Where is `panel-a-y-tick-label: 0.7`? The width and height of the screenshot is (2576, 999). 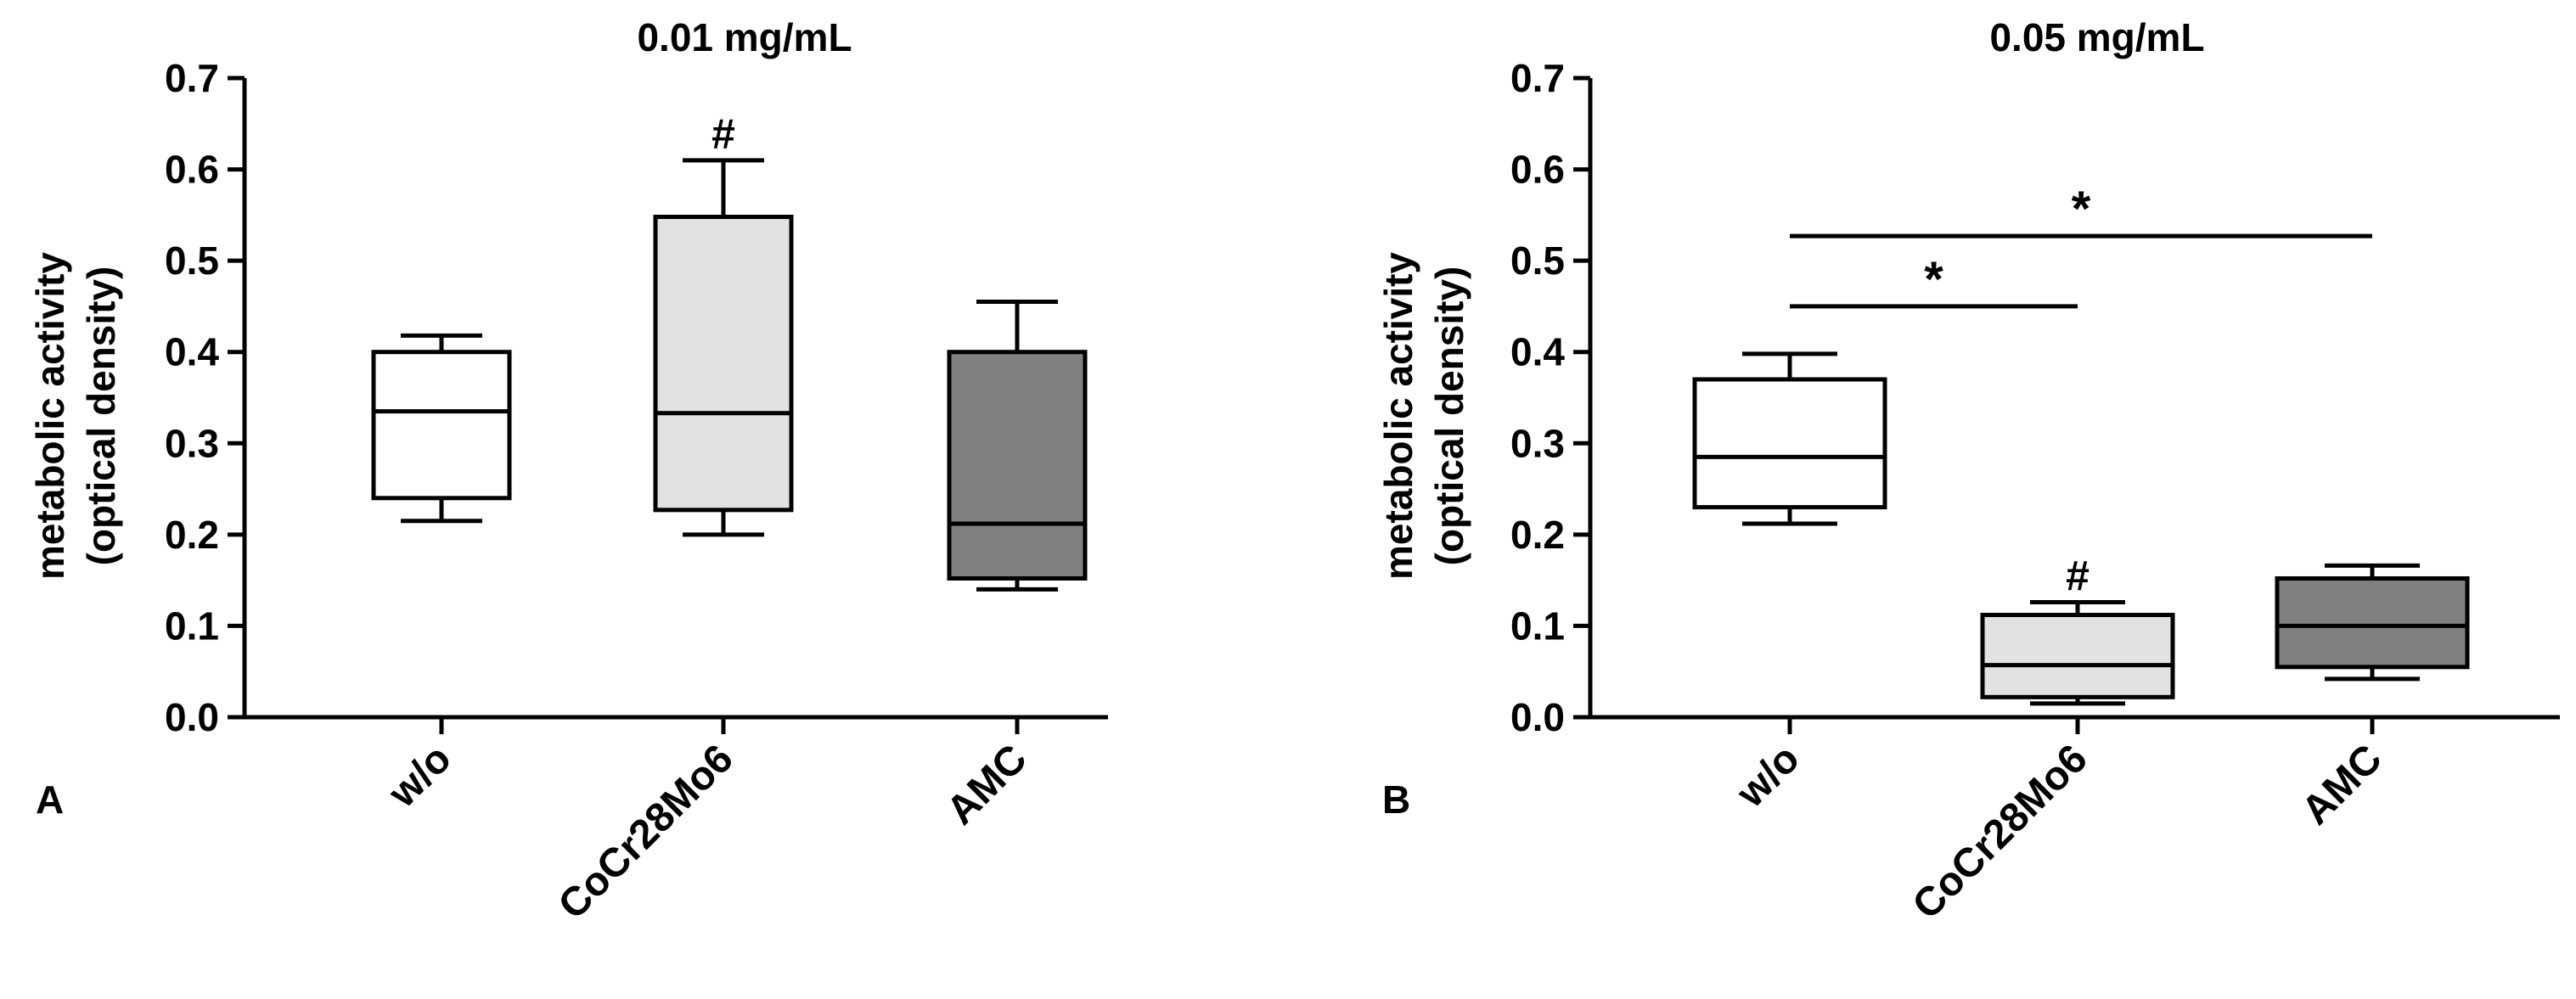 panel-a-y-tick-label: 0.7 is located at coordinates (192, 78).